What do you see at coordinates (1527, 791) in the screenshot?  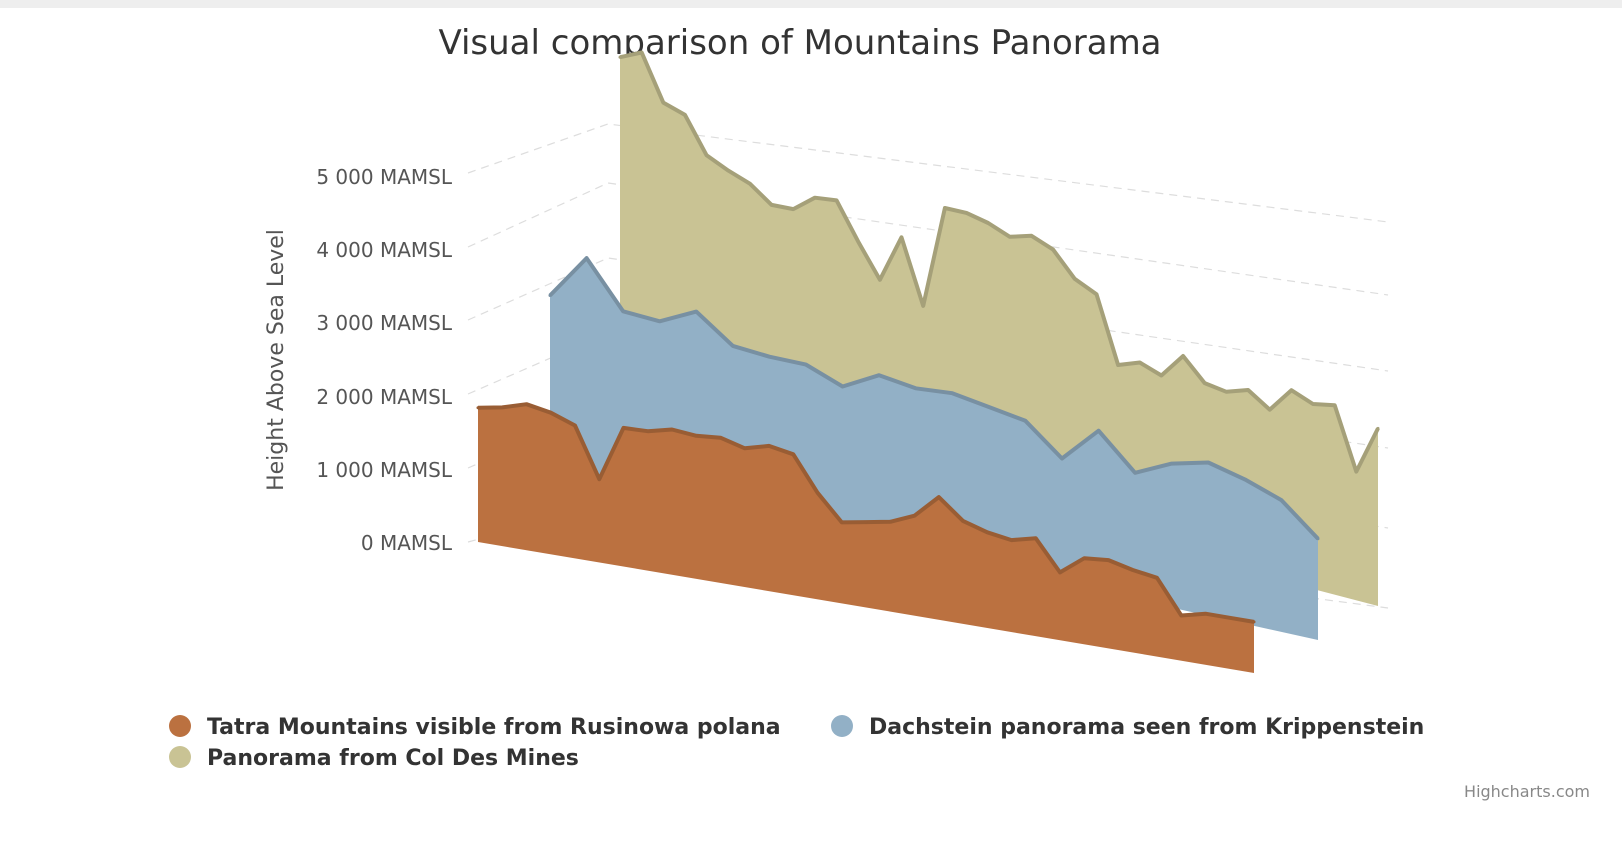 I see `credits-link: Highcharts.com` at bounding box center [1527, 791].